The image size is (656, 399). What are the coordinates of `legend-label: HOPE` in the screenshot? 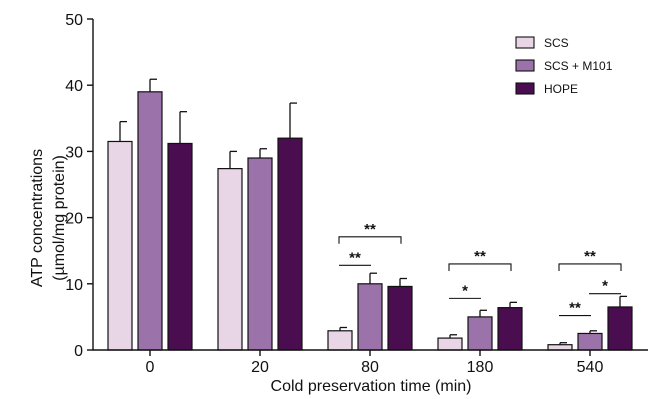 It's located at (561, 89).